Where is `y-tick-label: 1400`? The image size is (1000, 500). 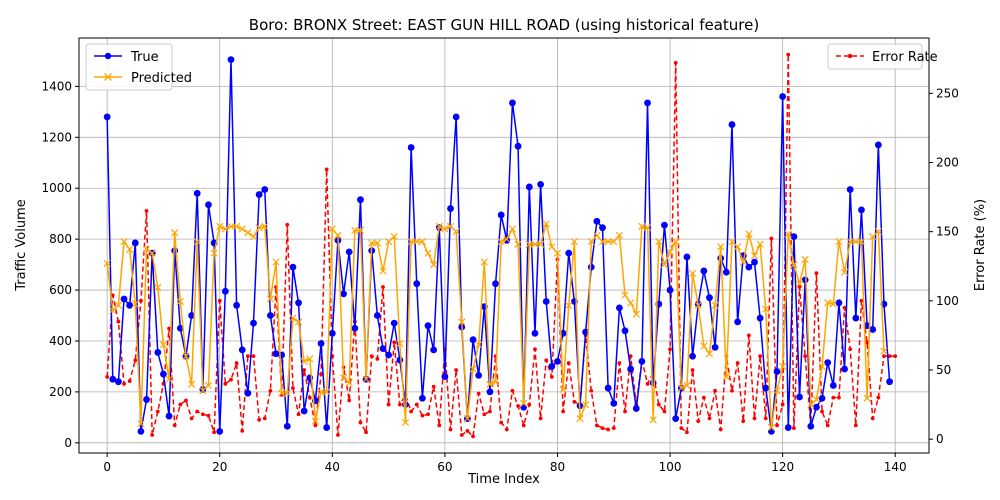
y-tick-label: 1400 is located at coordinates (56, 86).